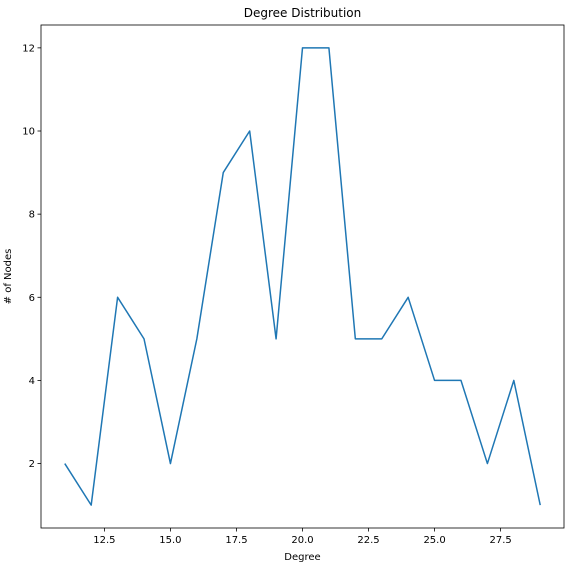 The image size is (568, 568). I want to click on x-tick-label: 15.0, so click(170, 540).